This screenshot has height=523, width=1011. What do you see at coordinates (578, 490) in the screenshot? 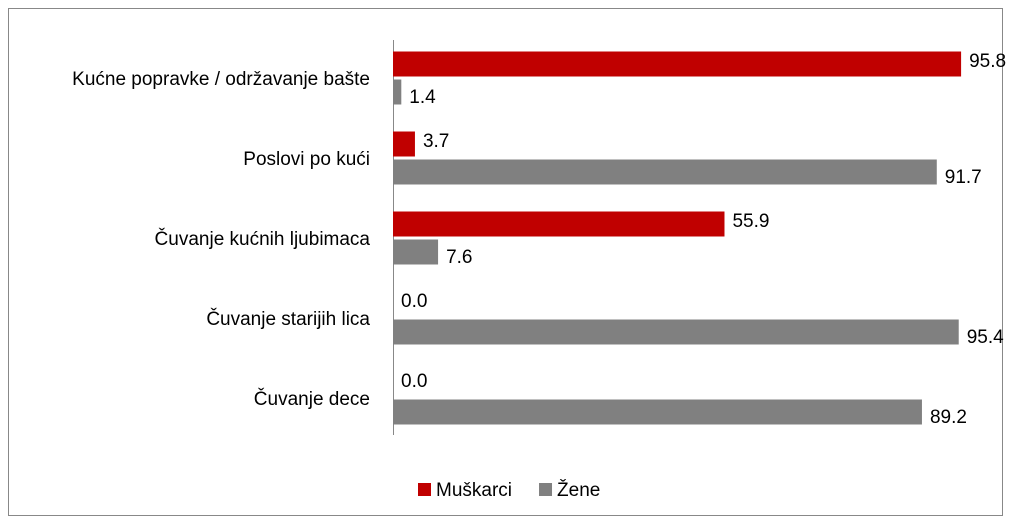
I see `legend-label: Žene` at bounding box center [578, 490].